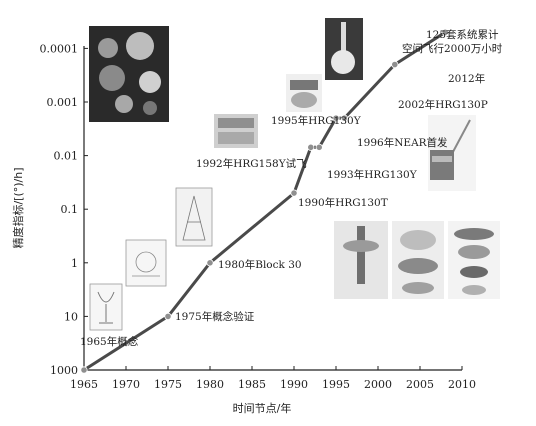 This screenshot has width=536, height=426. I want to click on x-tick-label: 1965, so click(84, 384).